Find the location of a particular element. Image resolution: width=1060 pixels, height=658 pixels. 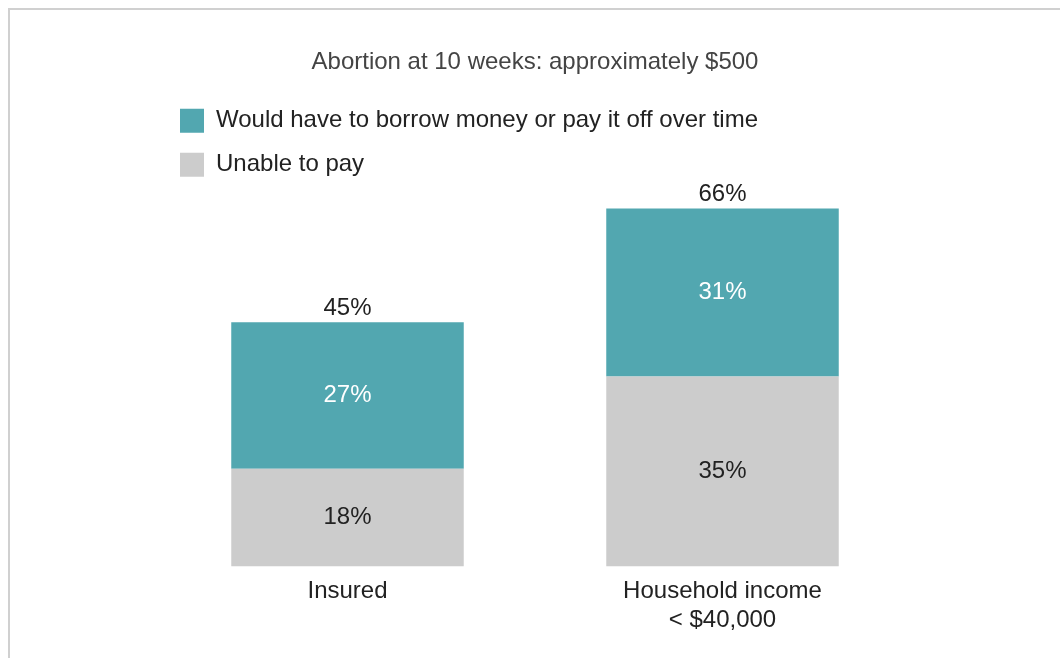

chart-title: Abortion at 10 weeks: approximately $500 is located at coordinates (535, 61).